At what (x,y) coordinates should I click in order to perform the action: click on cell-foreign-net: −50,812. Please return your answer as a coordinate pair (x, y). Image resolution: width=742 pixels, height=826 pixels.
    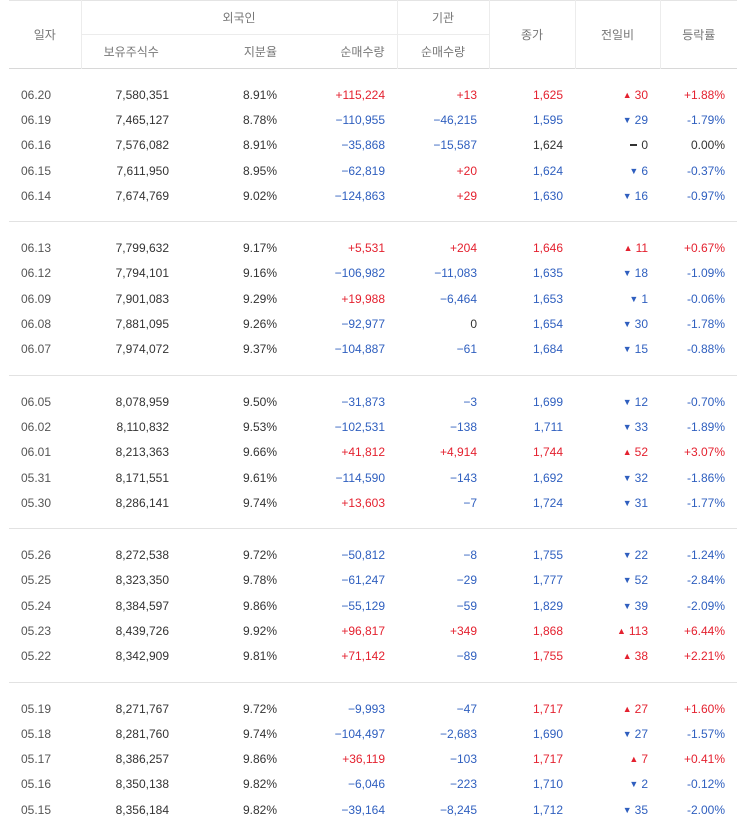
    Looking at the image, I should click on (363, 555).